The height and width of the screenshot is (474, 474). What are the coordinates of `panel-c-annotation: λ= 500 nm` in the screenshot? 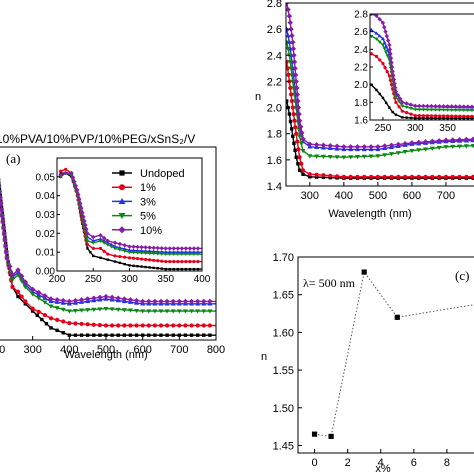 It's located at (329, 283).